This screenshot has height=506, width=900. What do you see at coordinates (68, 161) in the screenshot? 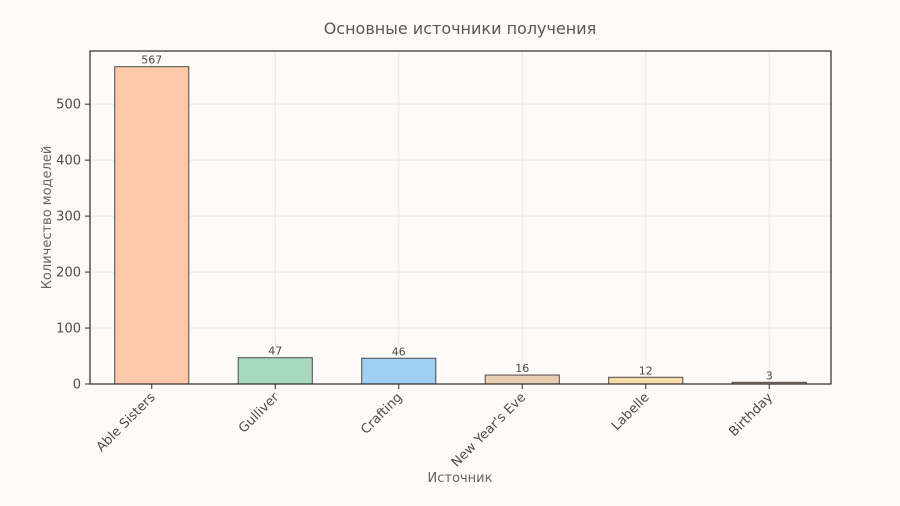
I see `y-tick-label: 400` at bounding box center [68, 161].